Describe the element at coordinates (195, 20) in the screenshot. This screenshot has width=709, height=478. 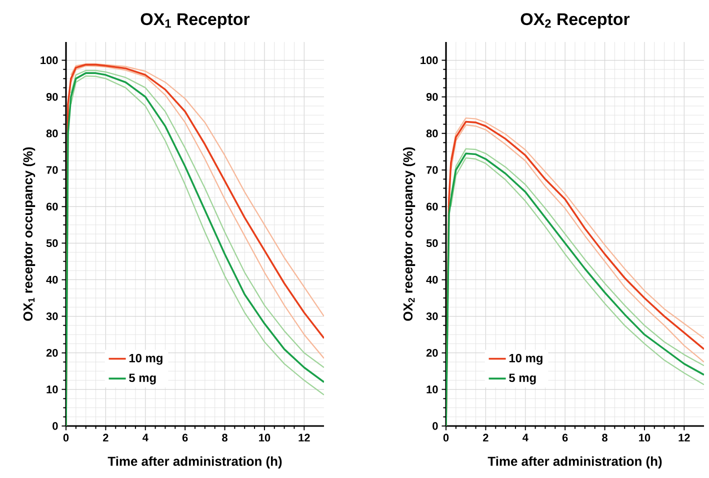
I see `chart-title: OX$_{1}$ Receptor` at that location.